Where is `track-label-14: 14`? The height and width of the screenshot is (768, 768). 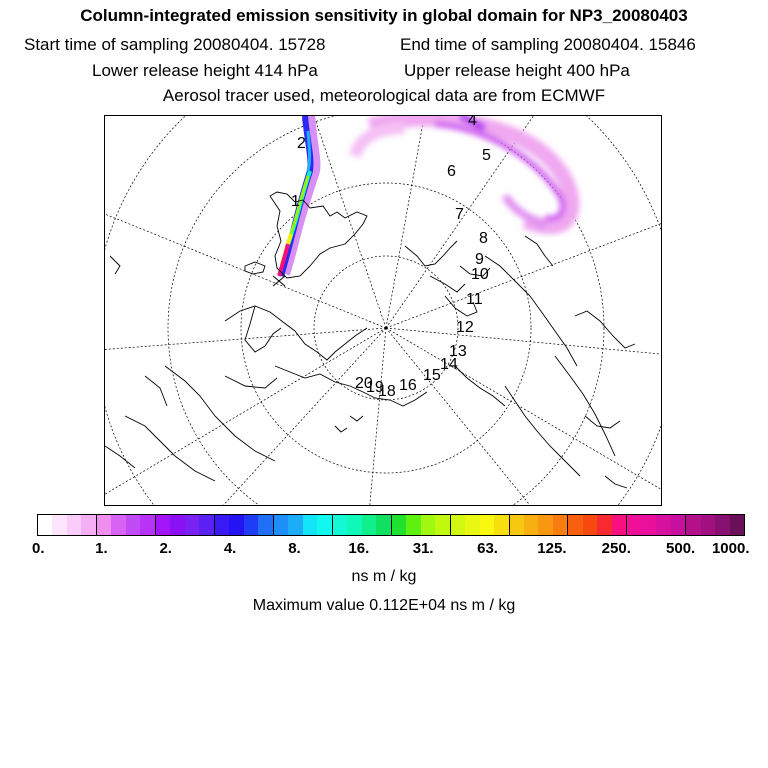
track-label-14: 14 is located at coordinates (449, 364).